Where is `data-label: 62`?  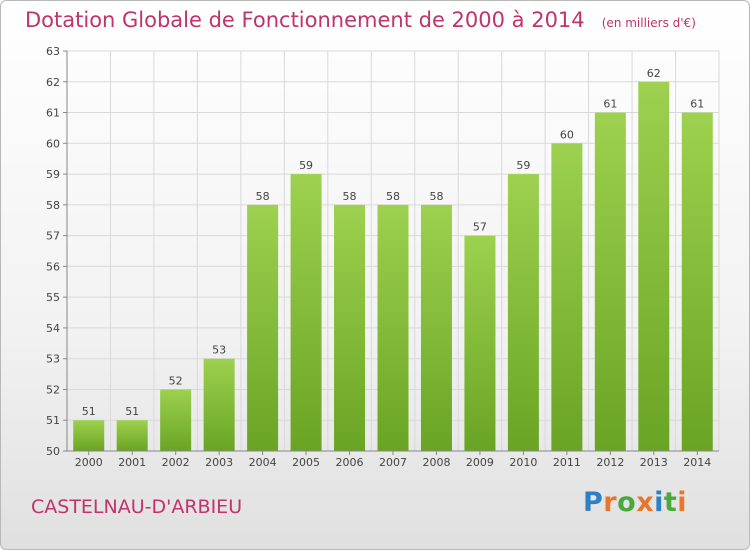 data-label: 62 is located at coordinates (654, 73).